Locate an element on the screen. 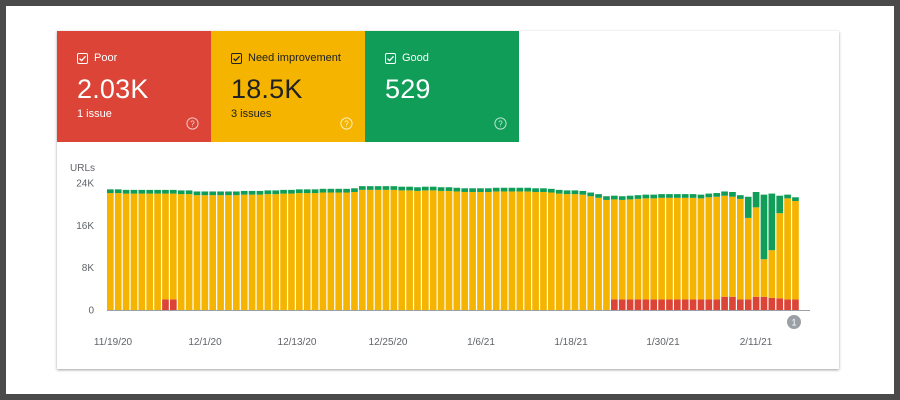 The width and height of the screenshot is (900, 400). annotation-marker: 1 is located at coordinates (794, 322).